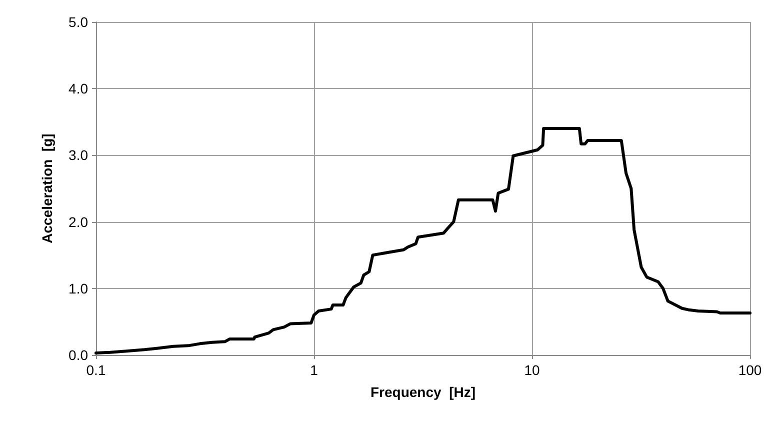  What do you see at coordinates (96, 370) in the screenshot?
I see `x-tick-label: 0.1` at bounding box center [96, 370].